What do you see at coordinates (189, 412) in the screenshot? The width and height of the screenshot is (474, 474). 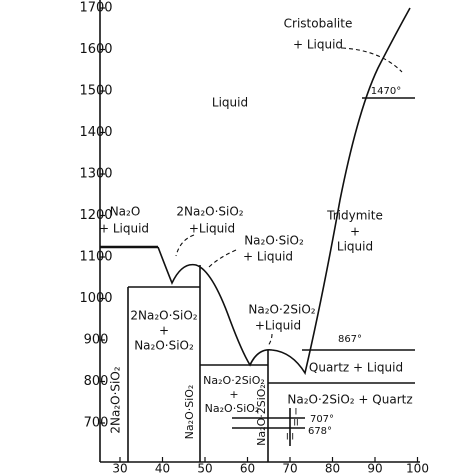 I see `compound-label: Na₂O·SiO₂` at bounding box center [189, 412].